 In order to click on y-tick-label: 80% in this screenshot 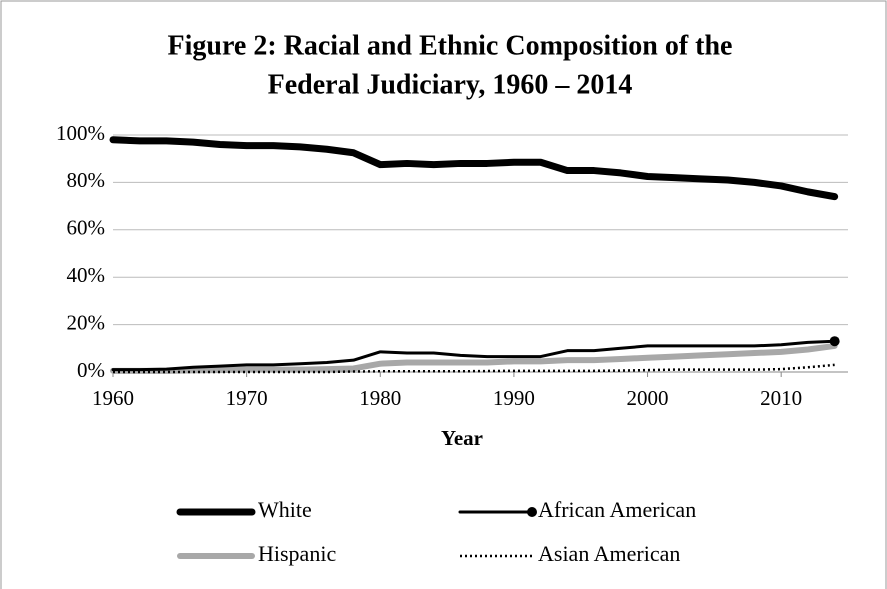, I will do `click(86, 180)`.